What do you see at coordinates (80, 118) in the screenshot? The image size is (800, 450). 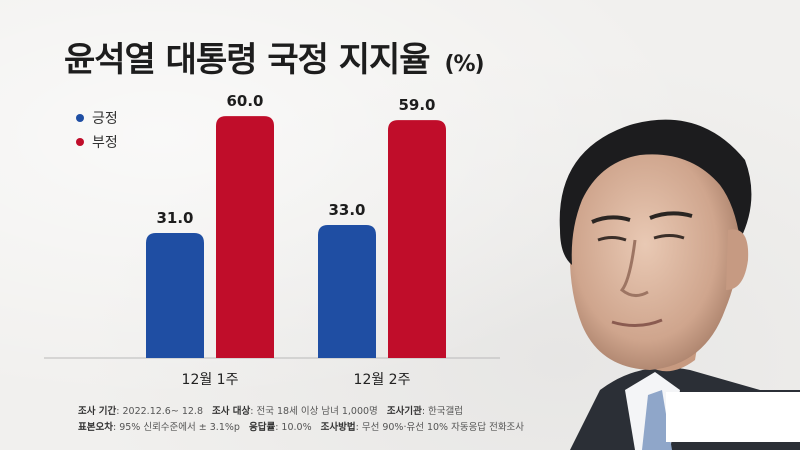 I see `legend-dot-positive` at bounding box center [80, 118].